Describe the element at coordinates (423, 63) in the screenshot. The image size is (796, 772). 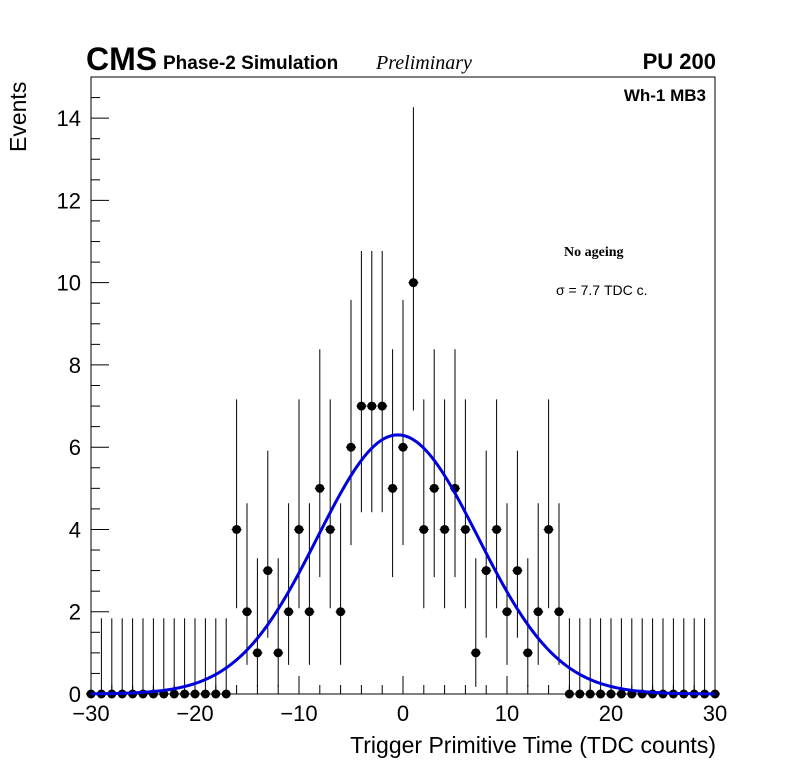
I see `preliminary-label: Preliminary` at that location.